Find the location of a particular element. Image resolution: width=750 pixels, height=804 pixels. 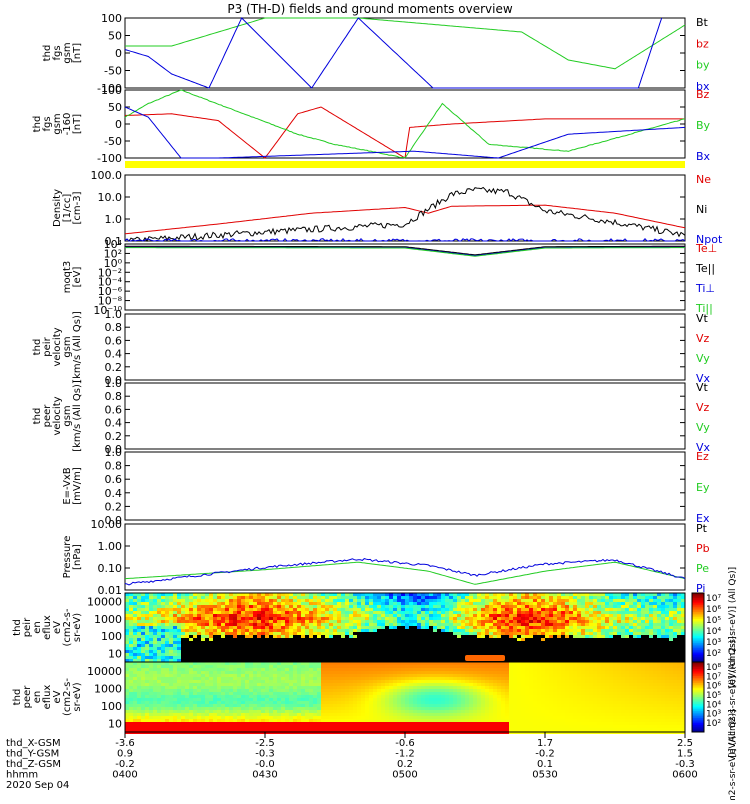

legend-entry: Vz is located at coordinates (703, 338).